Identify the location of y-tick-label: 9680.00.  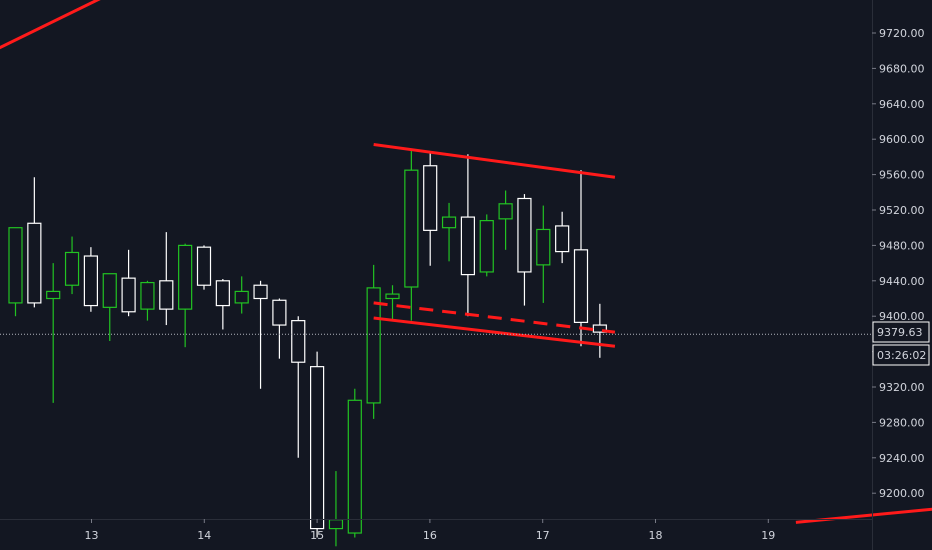
(902, 68).